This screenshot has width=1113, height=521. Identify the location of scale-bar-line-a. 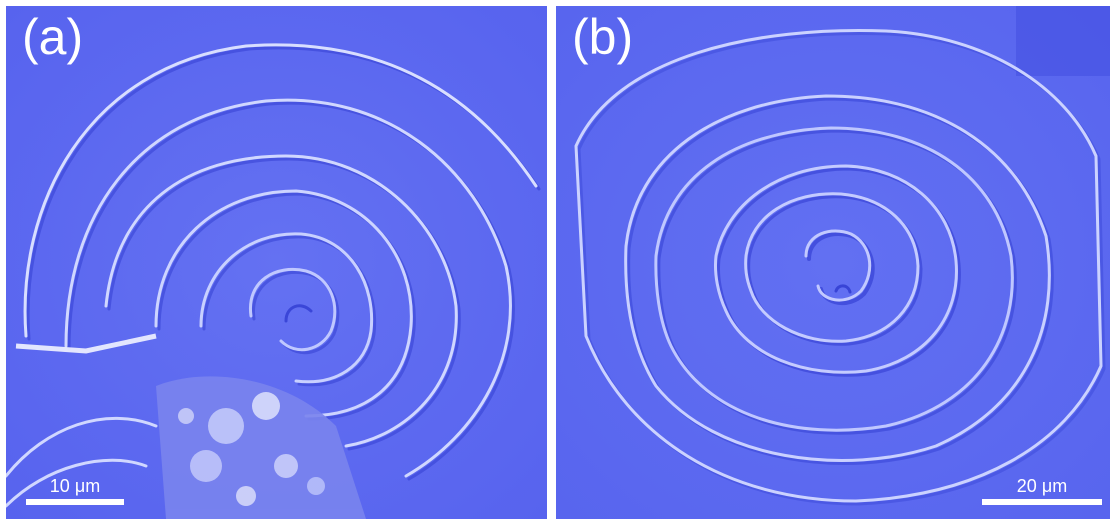
(75, 502).